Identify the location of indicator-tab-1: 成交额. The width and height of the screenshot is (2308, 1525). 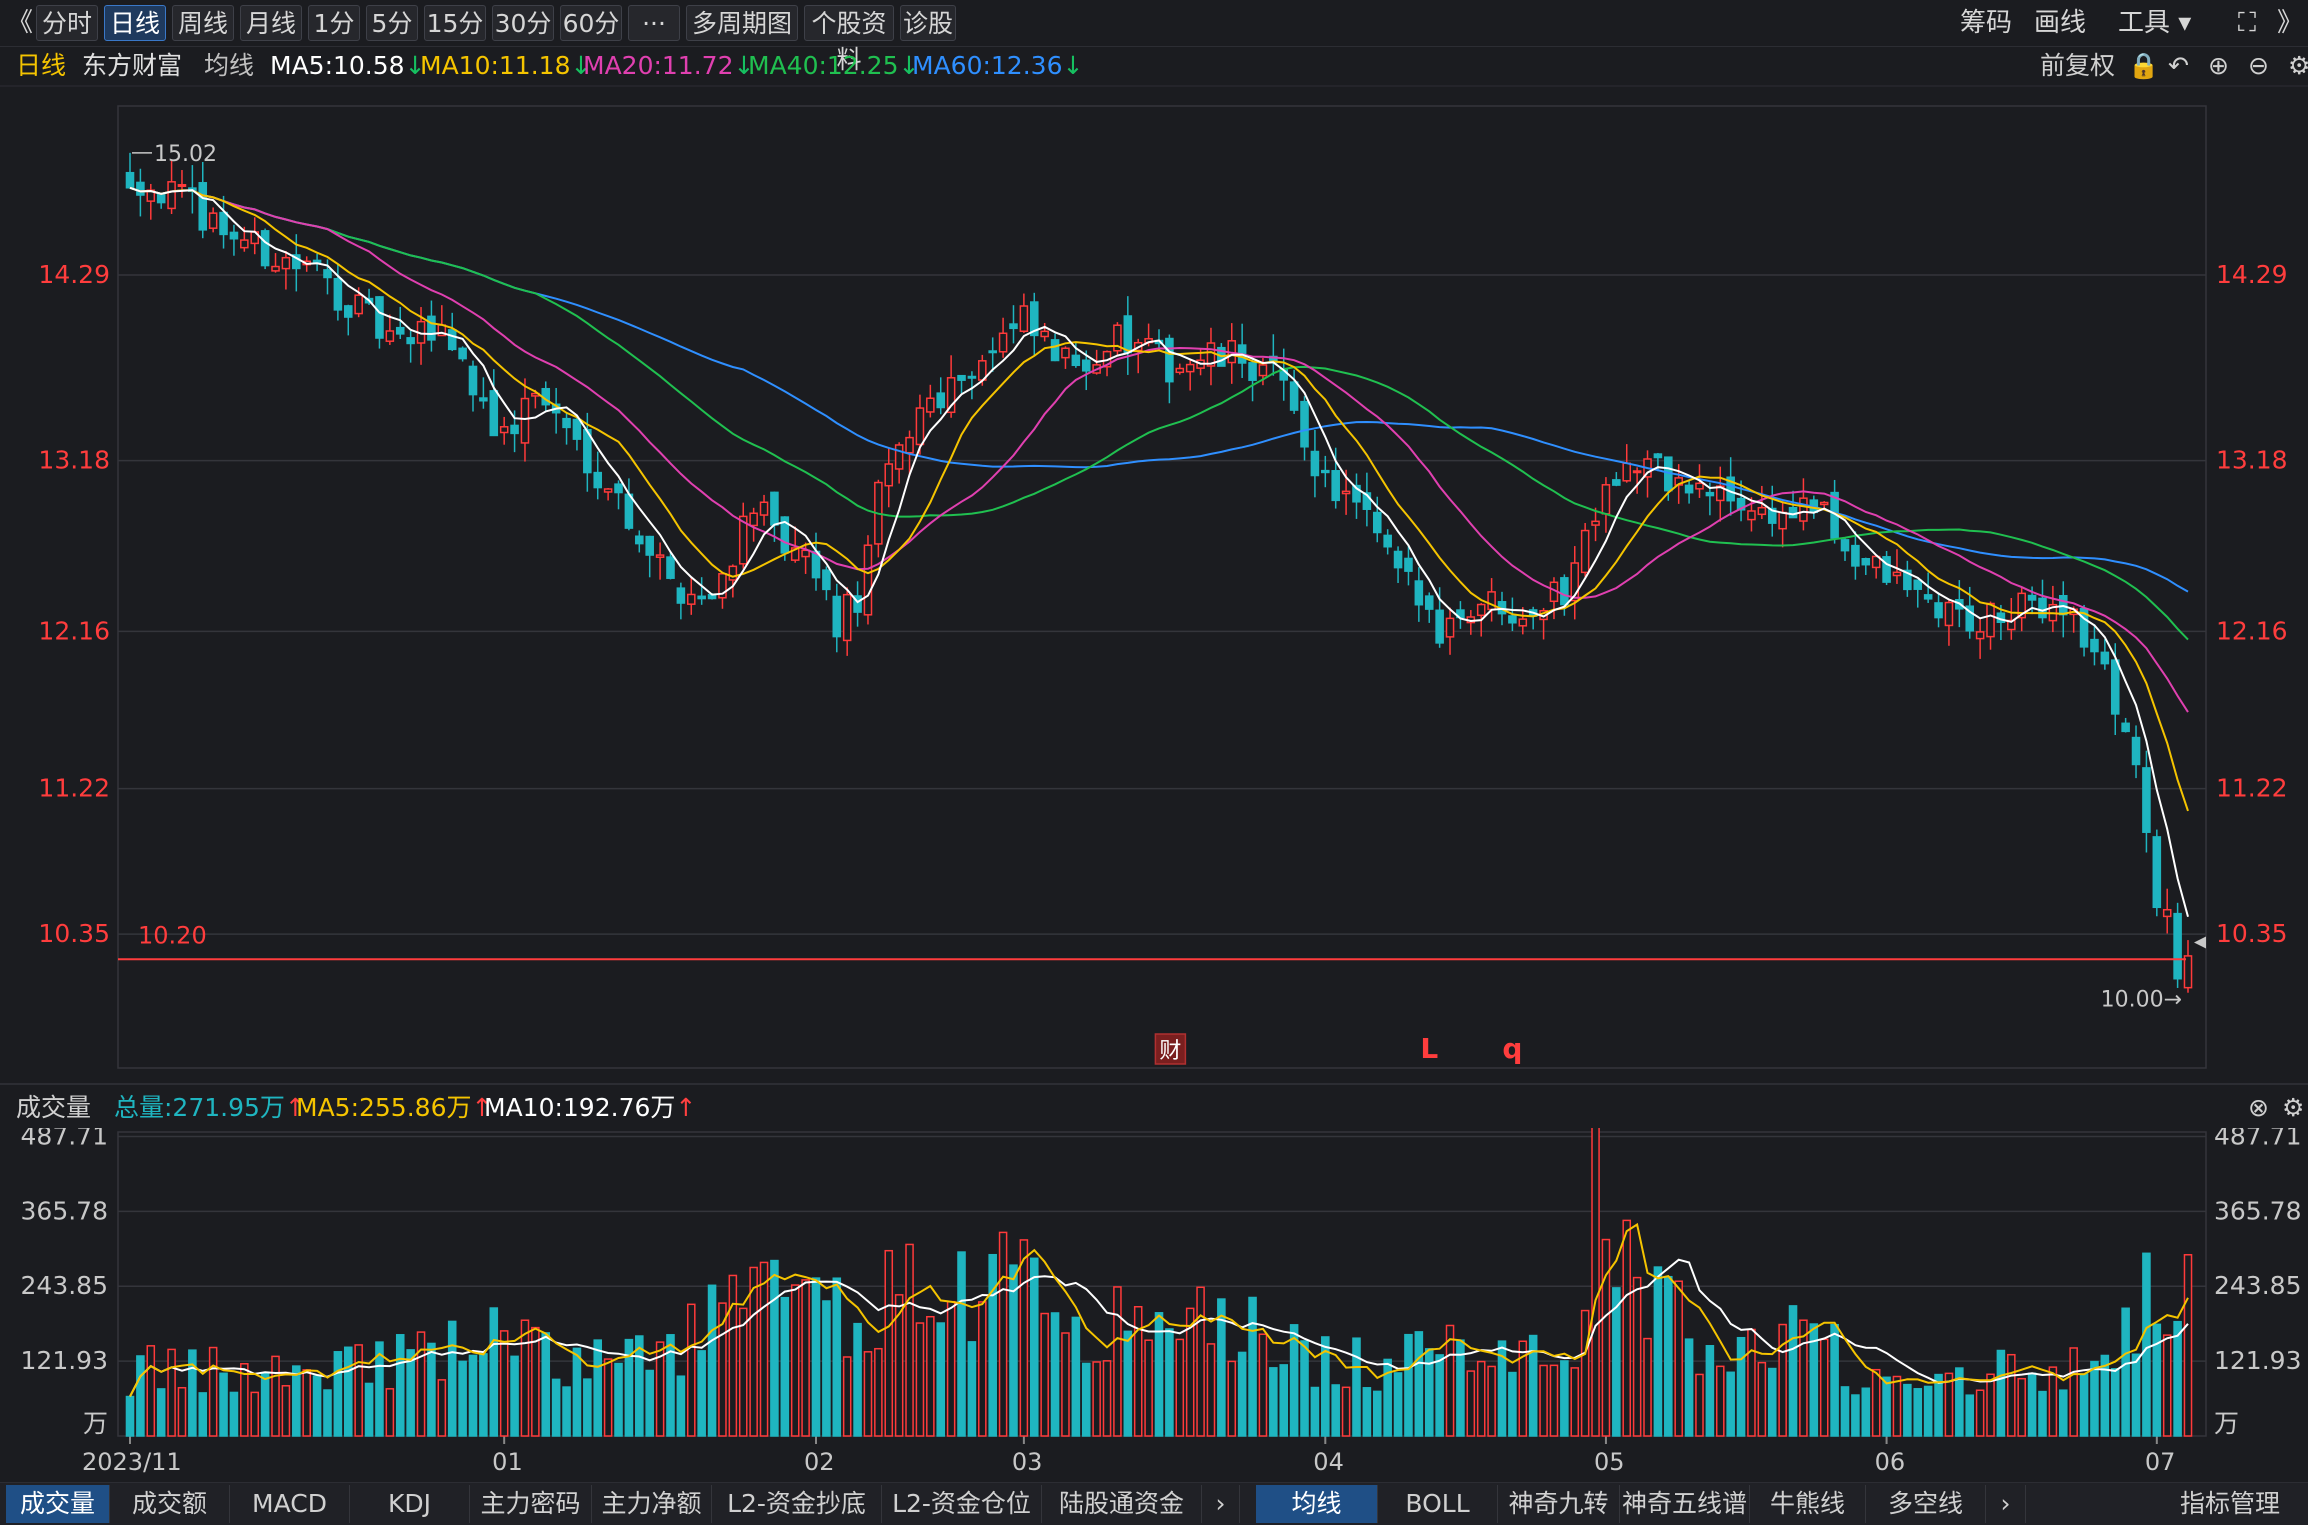
(170, 1504).